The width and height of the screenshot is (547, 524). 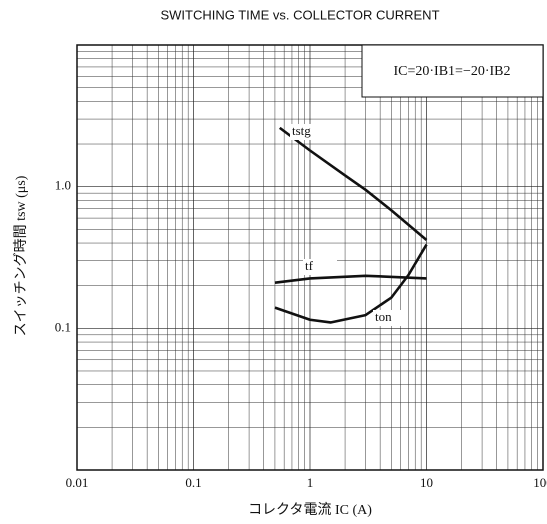 I want to click on x-tick-label: 1, so click(x=310, y=482).